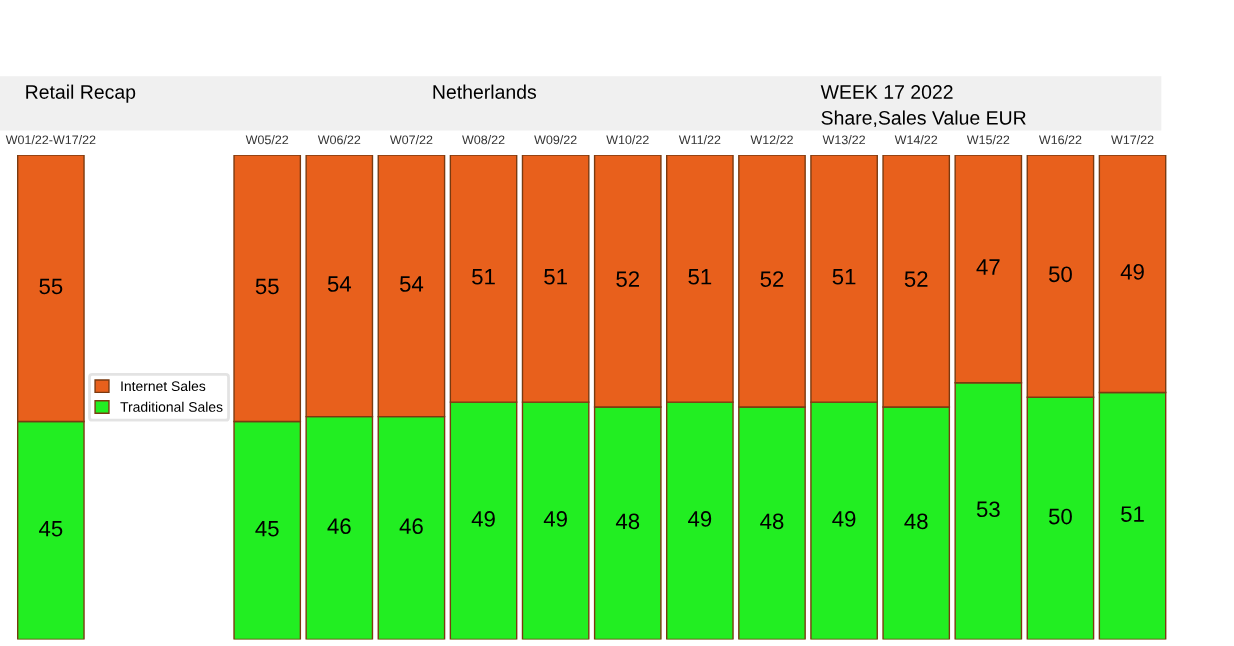  What do you see at coordinates (886, 92) in the screenshot?
I see `text: WEEK 17 2022` at bounding box center [886, 92].